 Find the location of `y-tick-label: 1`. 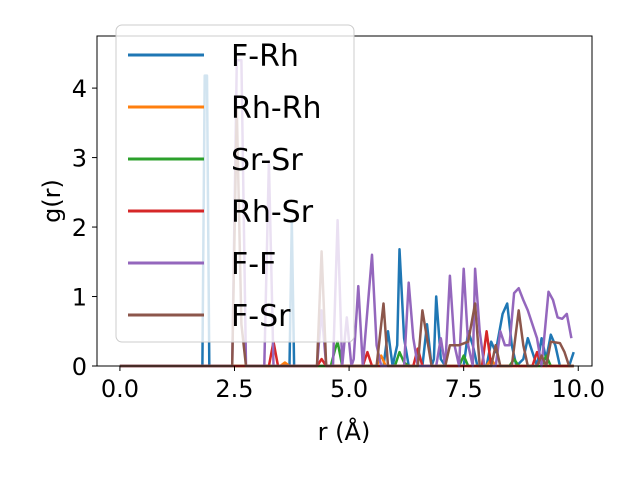

y-tick-label: 1 is located at coordinates (79, 298).